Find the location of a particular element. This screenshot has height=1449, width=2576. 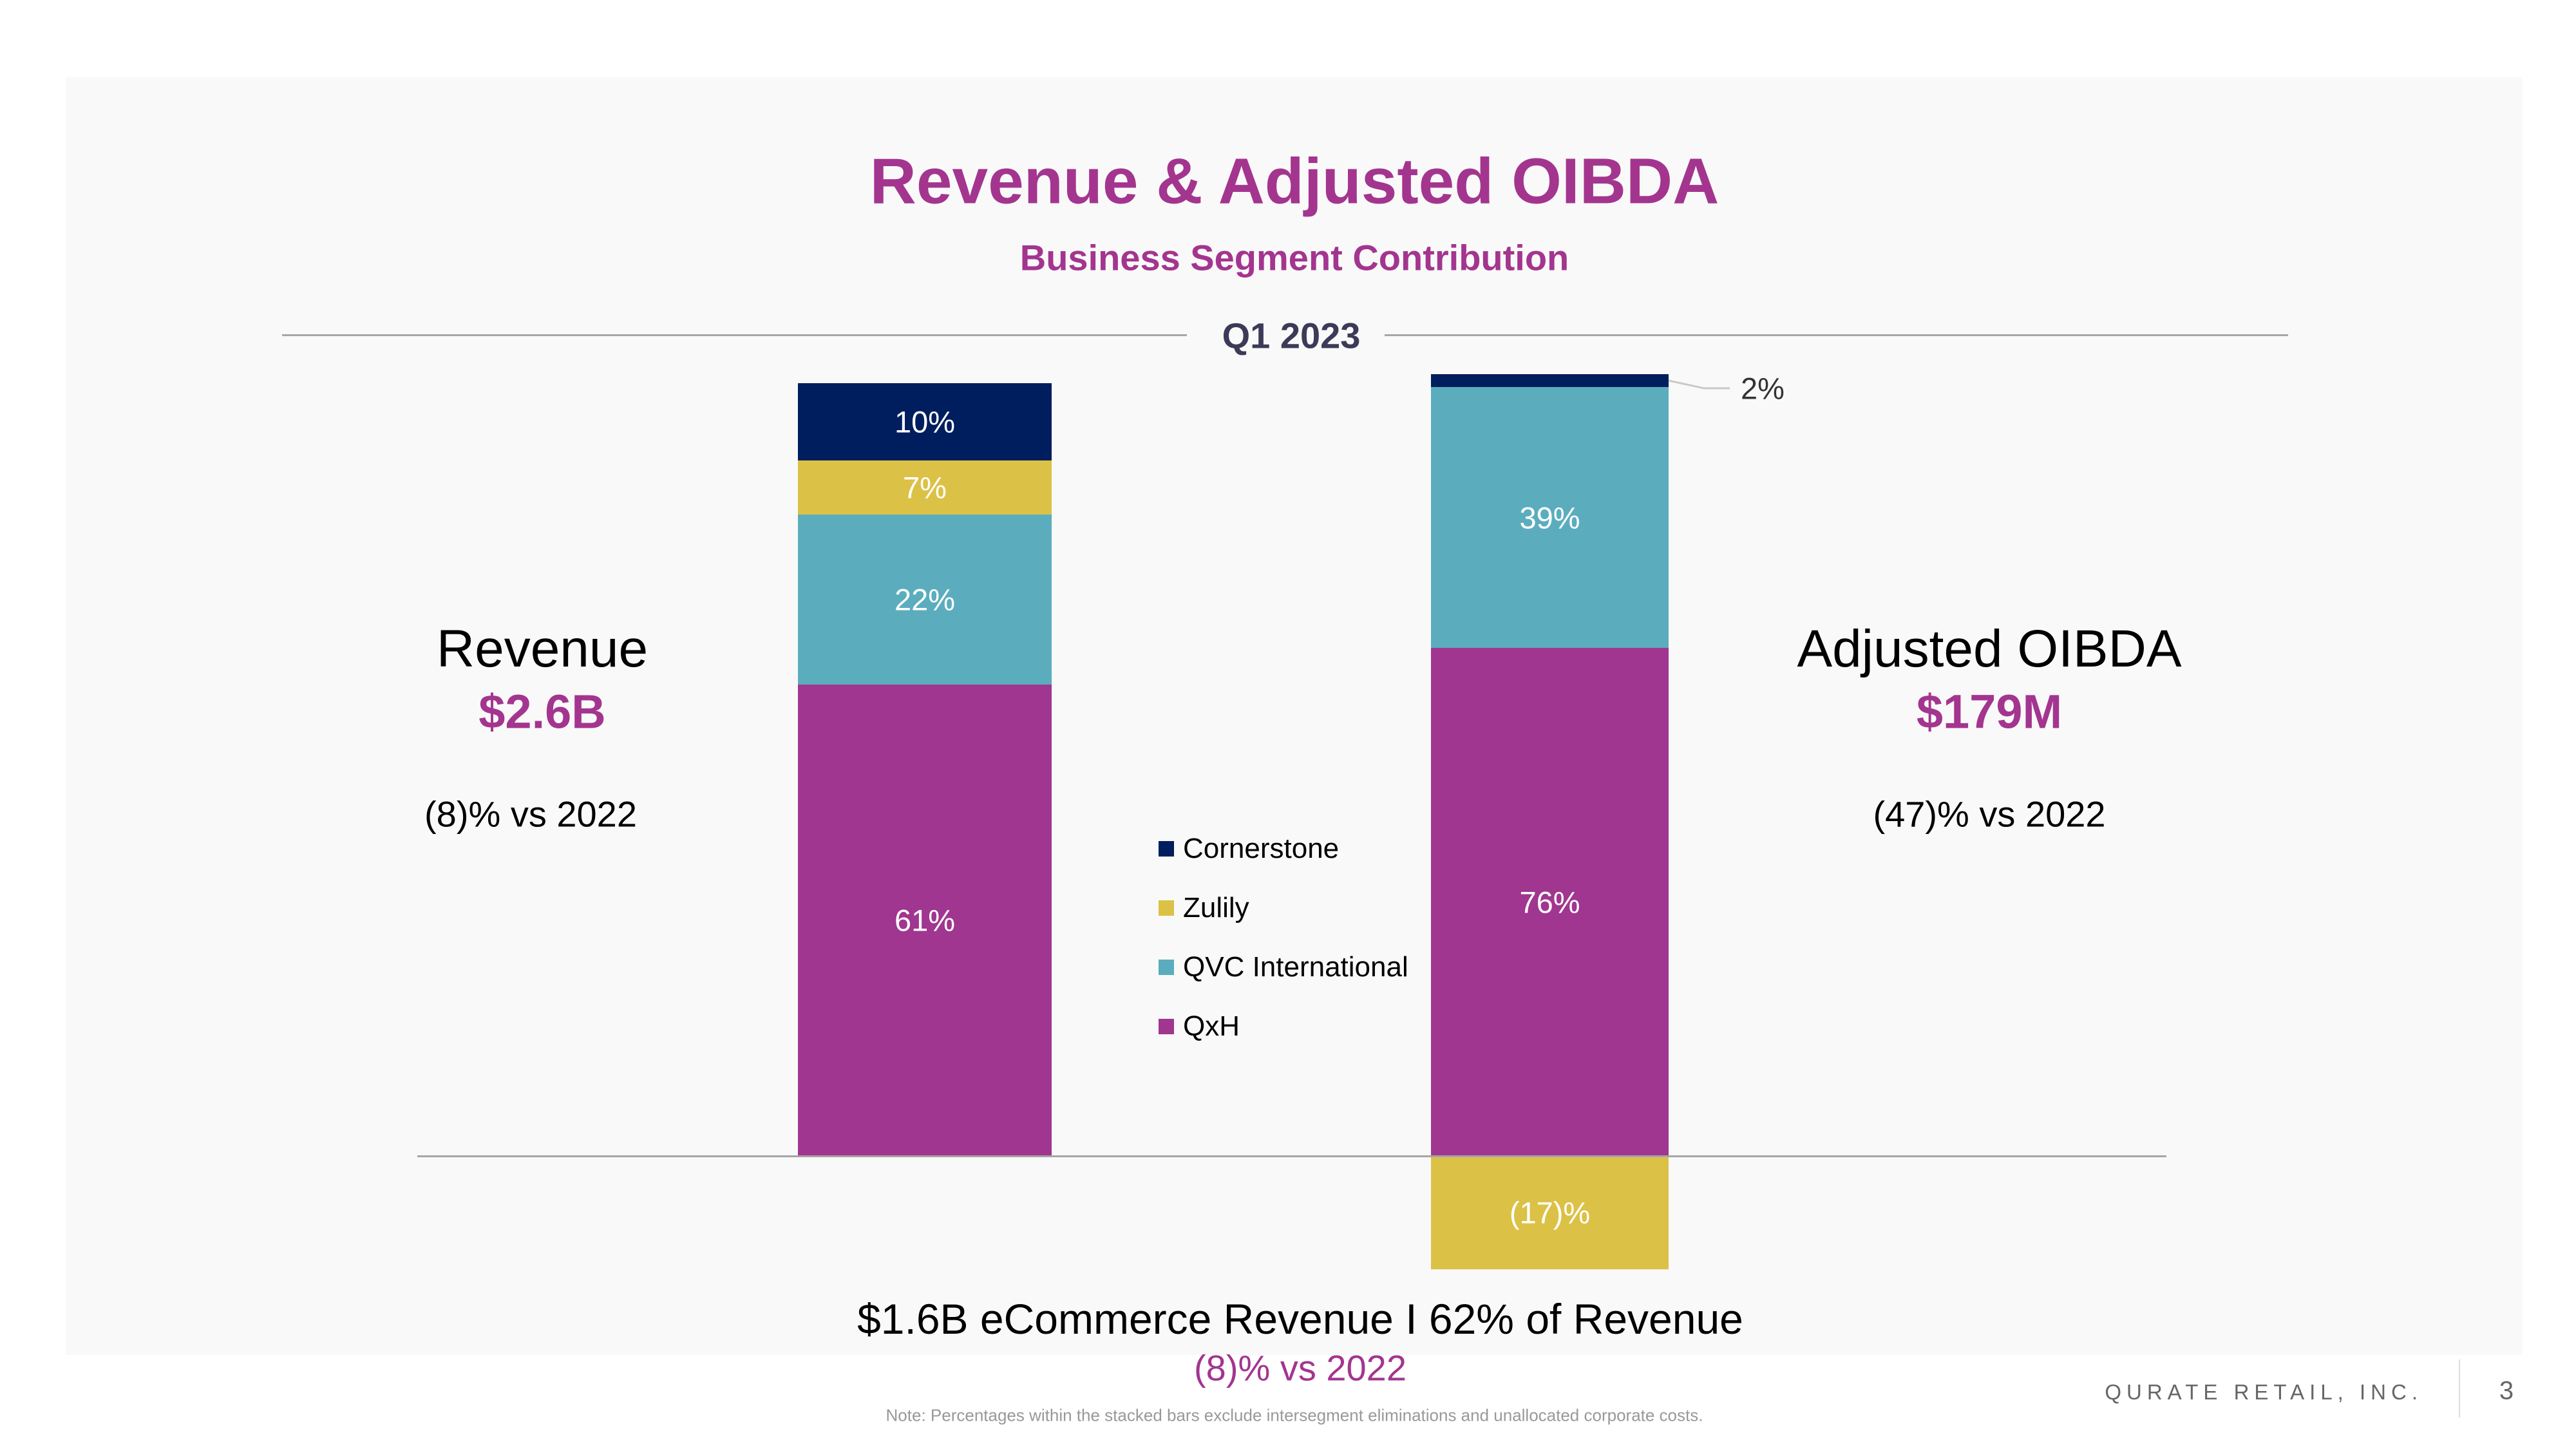

data-label: 2% is located at coordinates (1763, 388).